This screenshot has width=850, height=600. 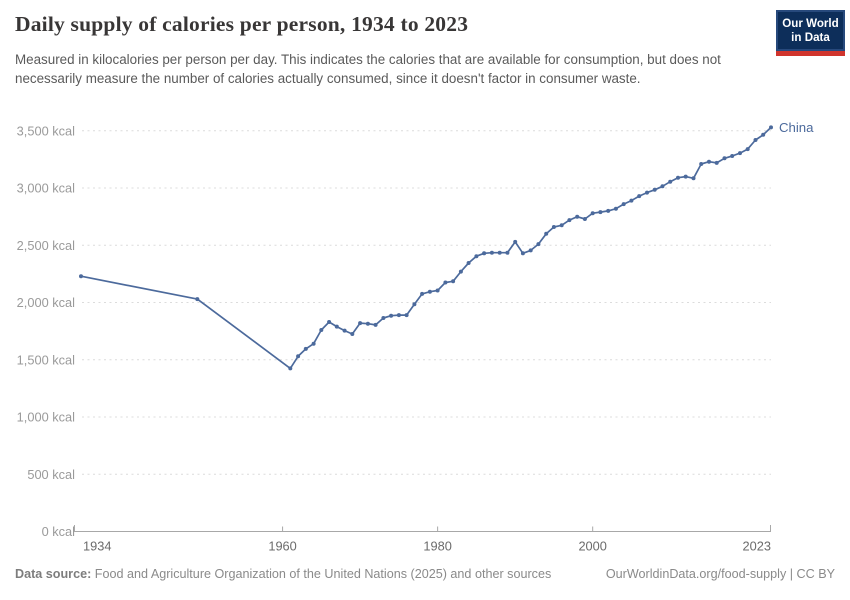 What do you see at coordinates (757, 546) in the screenshot?
I see `x-axis-tick-label: 2023` at bounding box center [757, 546].